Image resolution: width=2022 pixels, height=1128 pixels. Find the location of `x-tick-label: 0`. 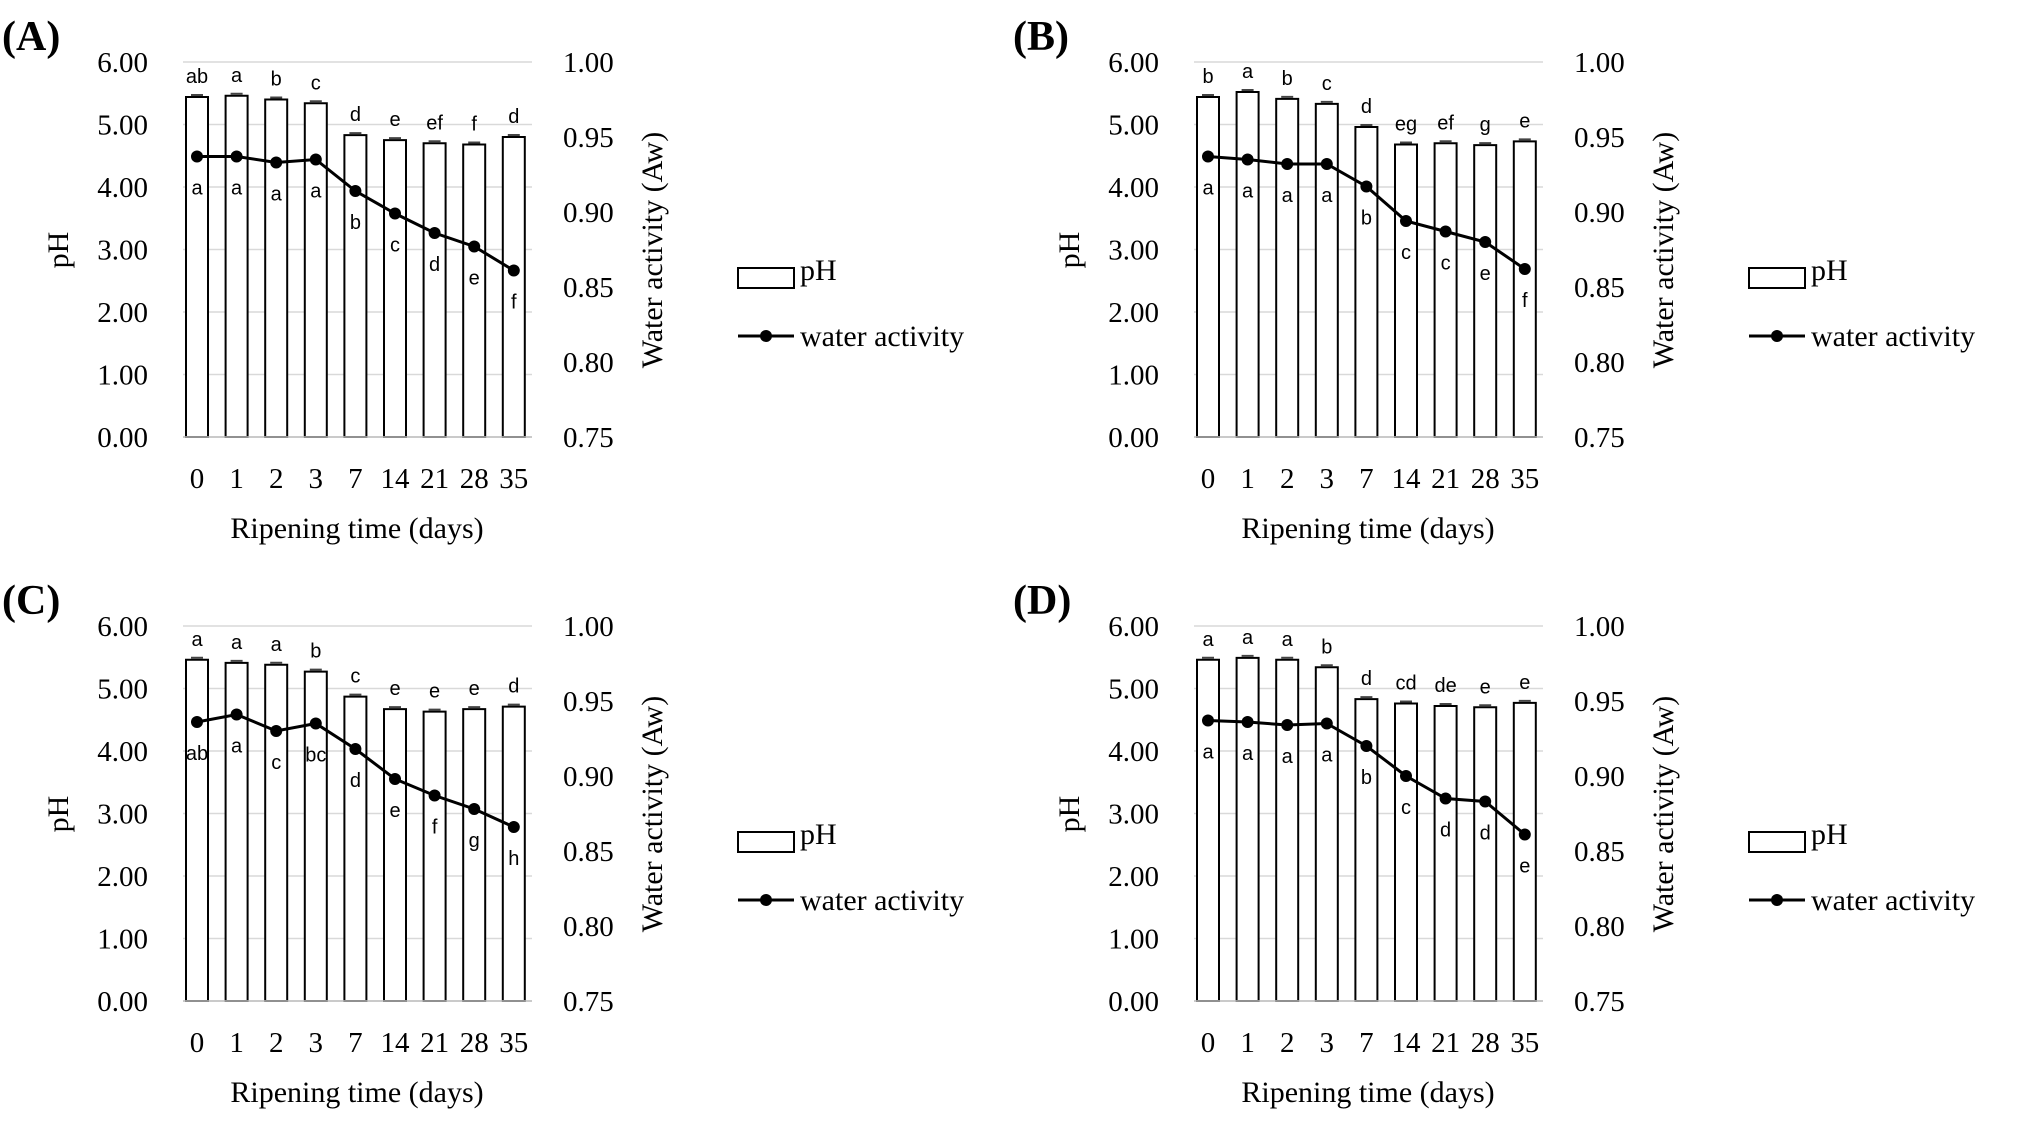

x-tick-label: 0 is located at coordinates (197, 479).